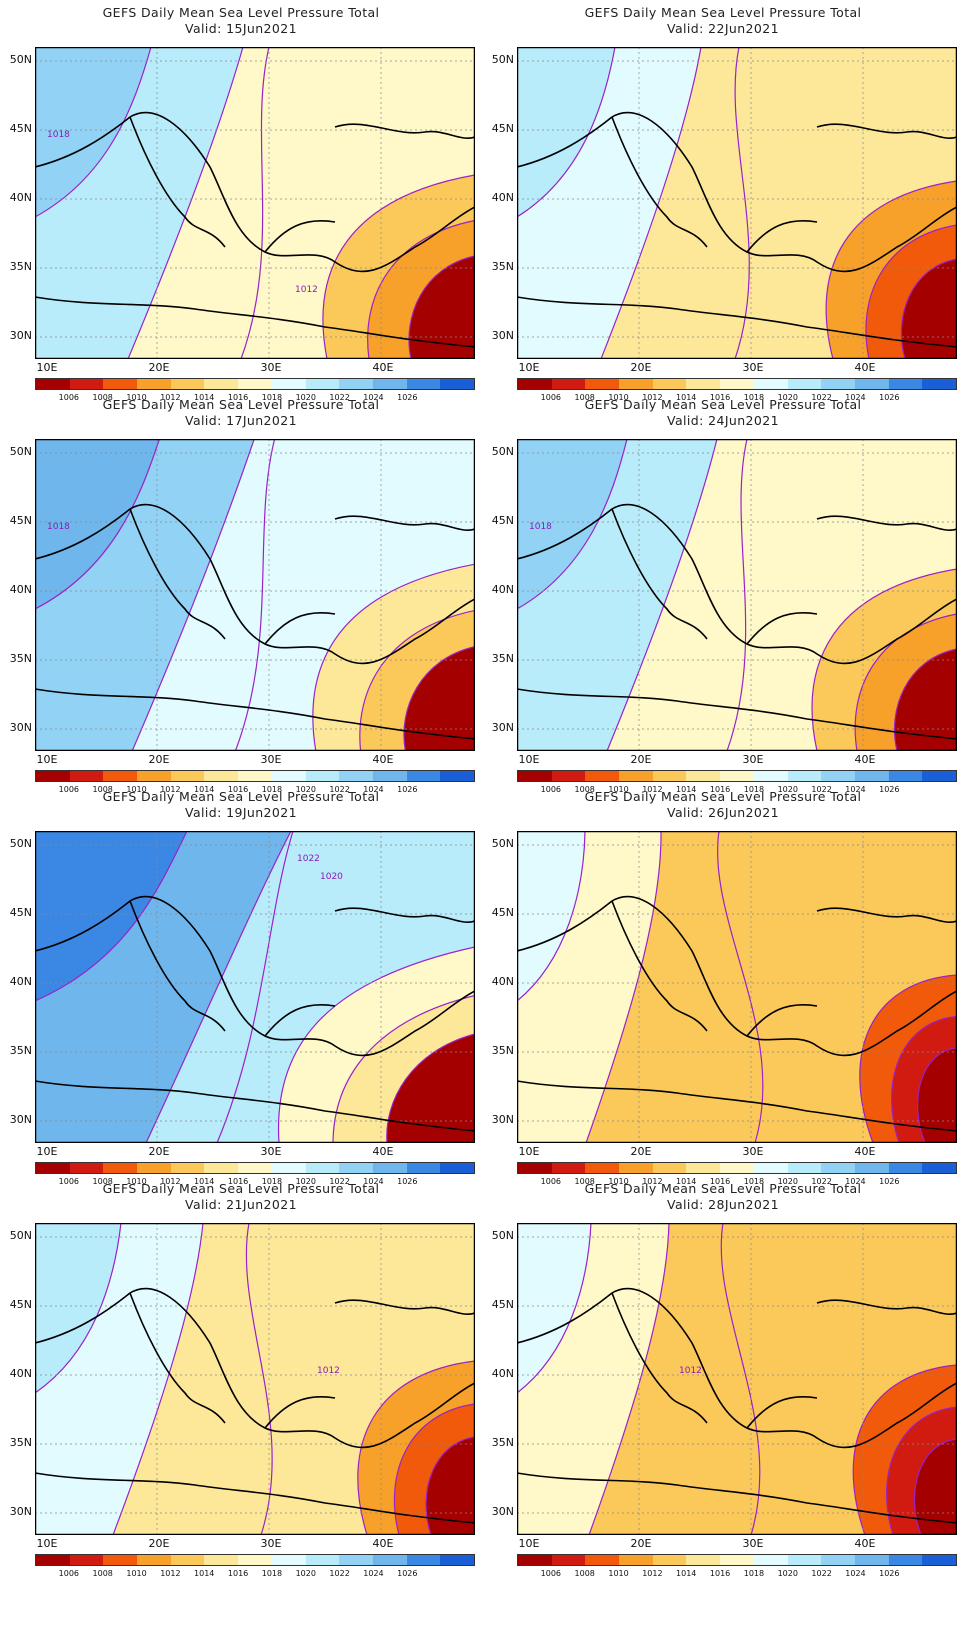 Image resolution: width=964 pixels, height=1640 pixels. Describe the element at coordinates (723, 28) in the screenshot. I see `panel-valid-date: Valid: 22Jun2021` at that location.